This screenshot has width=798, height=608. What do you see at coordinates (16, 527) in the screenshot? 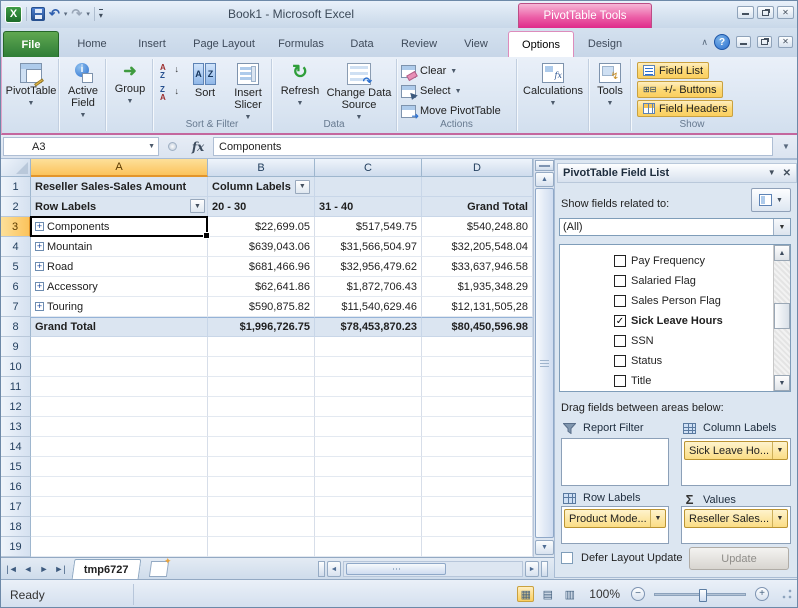
I see `row-header-18: 18` at bounding box center [16, 527].